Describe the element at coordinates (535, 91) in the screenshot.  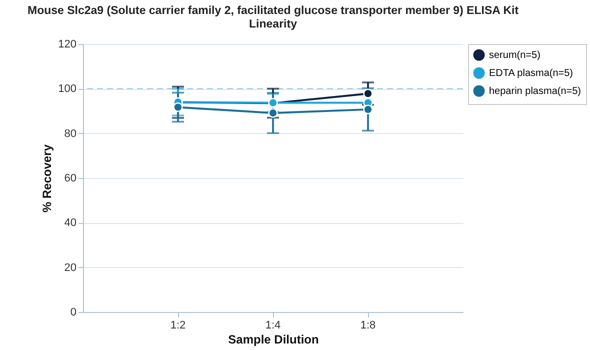
I see `legend-label: heparin plasma(n=5)` at that location.